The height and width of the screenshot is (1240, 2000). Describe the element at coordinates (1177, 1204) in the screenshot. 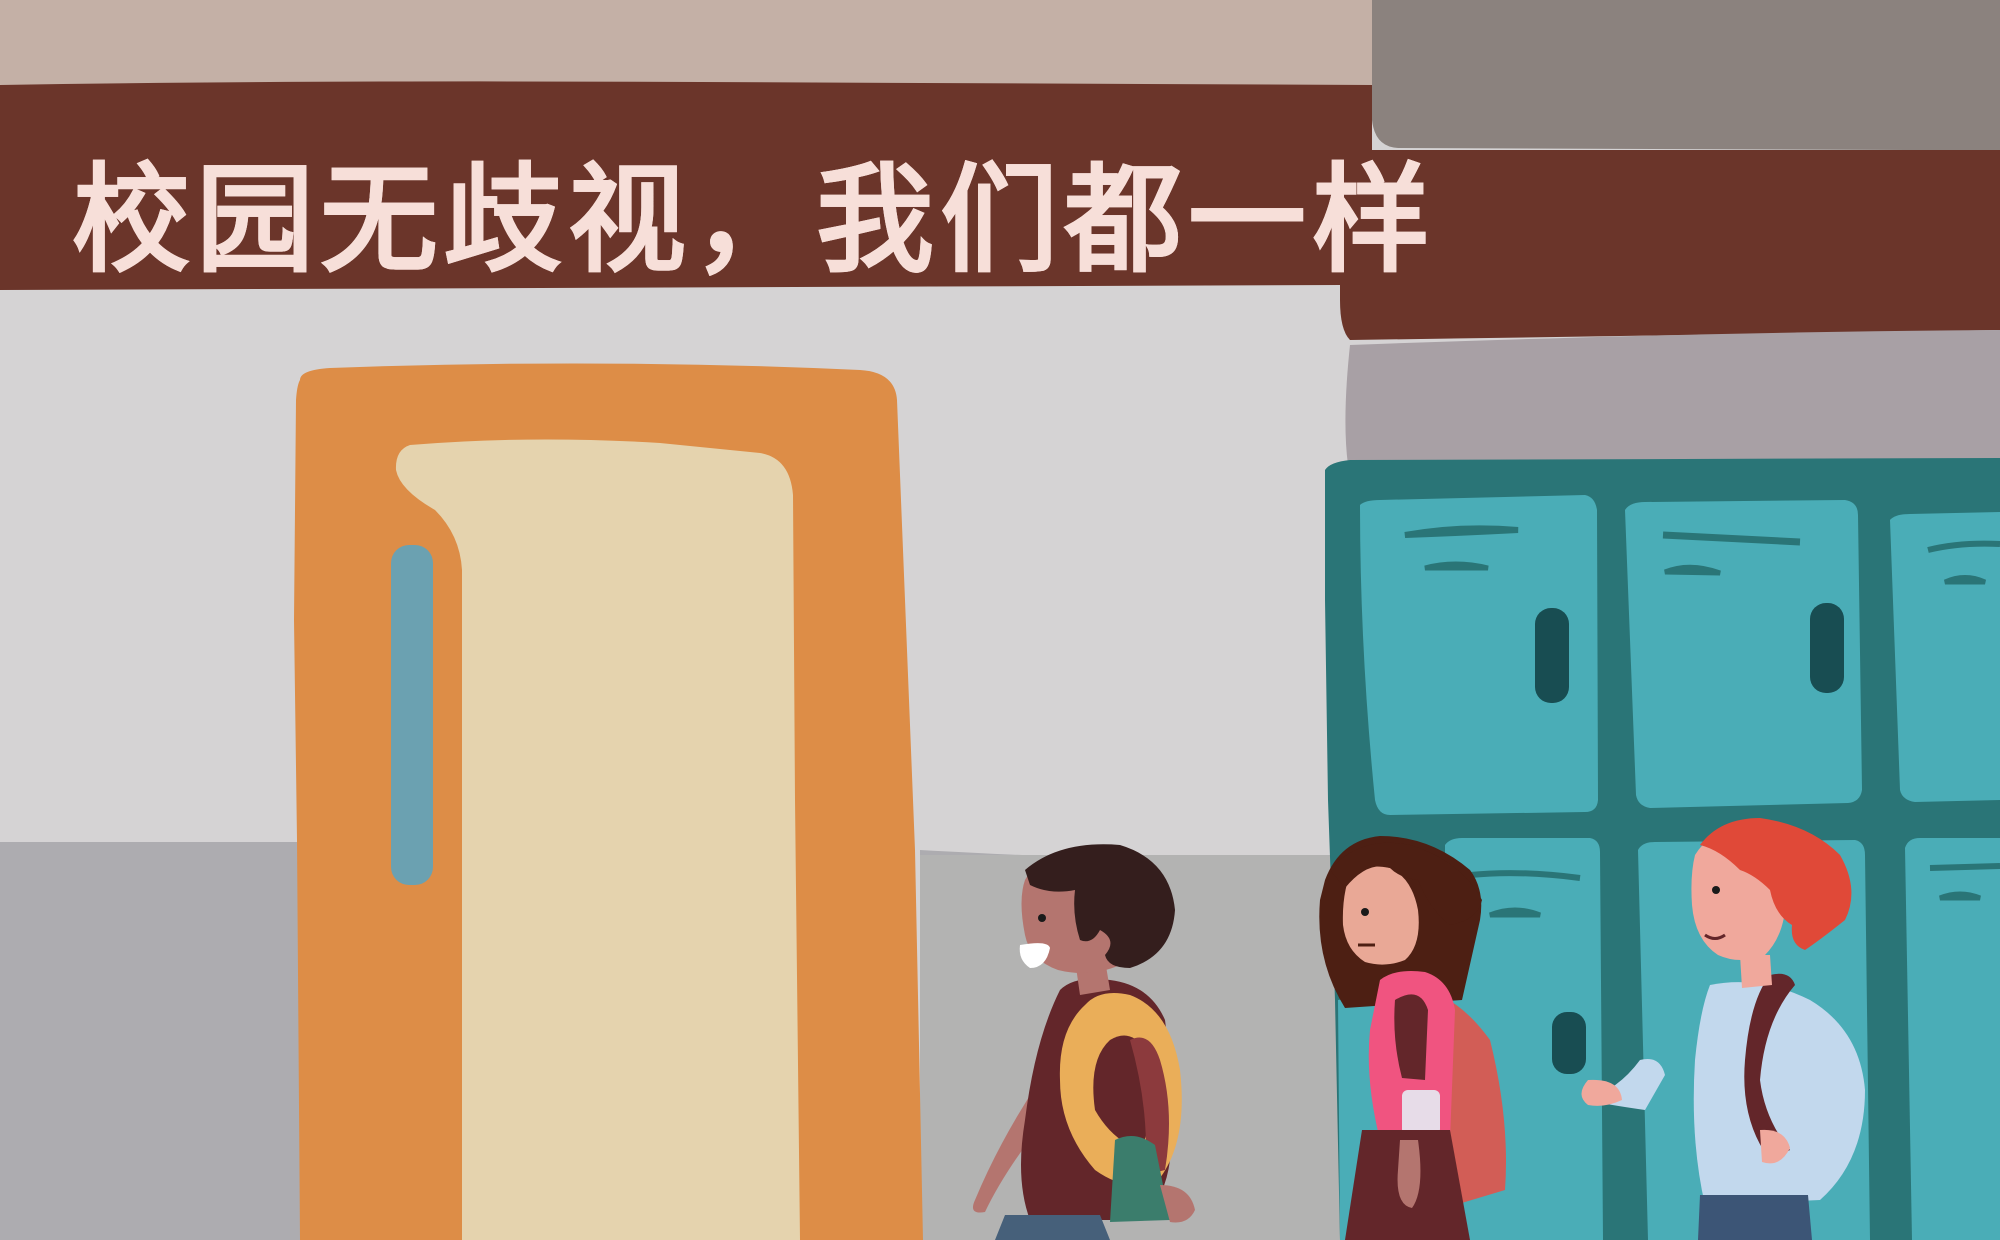

I see `student-1-hand` at that location.